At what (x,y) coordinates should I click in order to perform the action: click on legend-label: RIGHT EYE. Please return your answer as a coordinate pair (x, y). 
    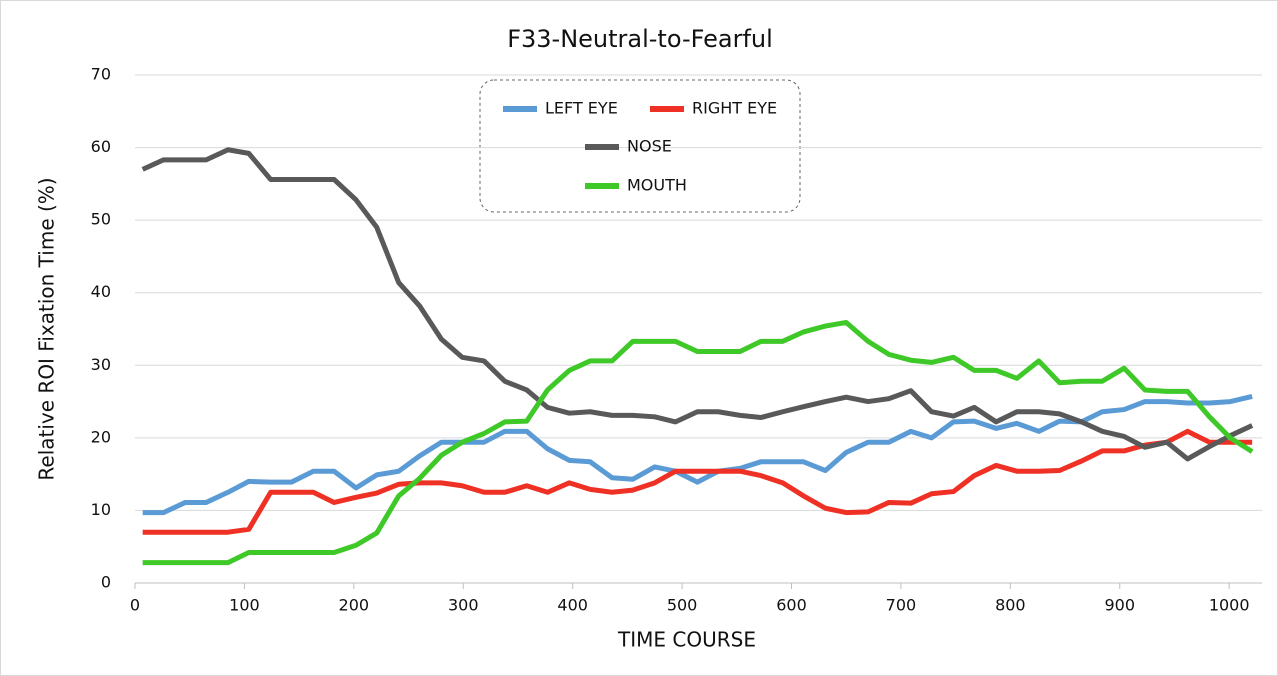
    Looking at the image, I should click on (734, 108).